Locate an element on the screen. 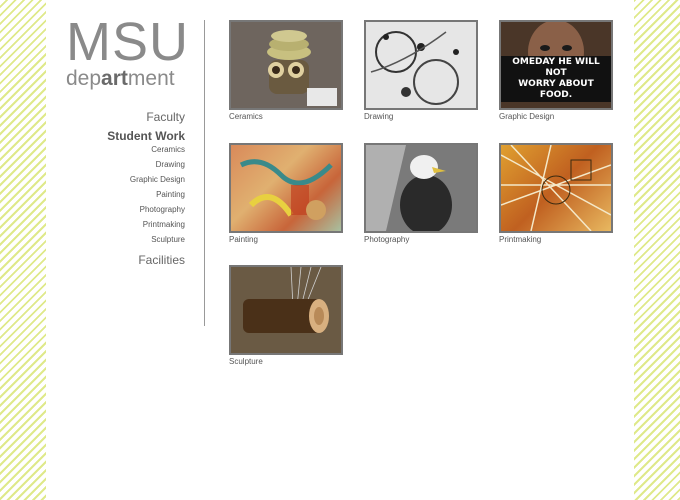 Image resolution: width=680 pixels, height=500 pixels. vertical-divider is located at coordinates (204, 173).